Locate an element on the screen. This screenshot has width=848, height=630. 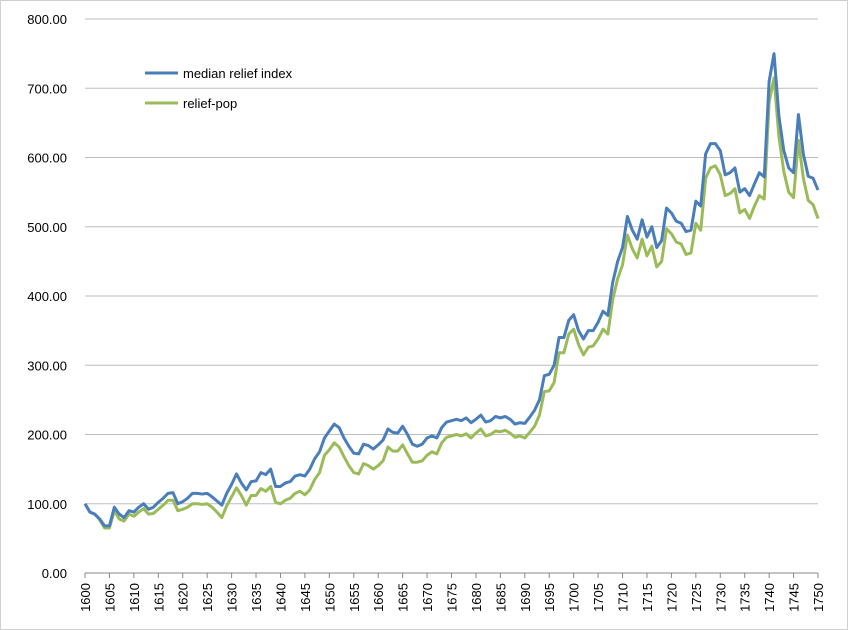
x-tick-label: 1730 is located at coordinates (720, 597).